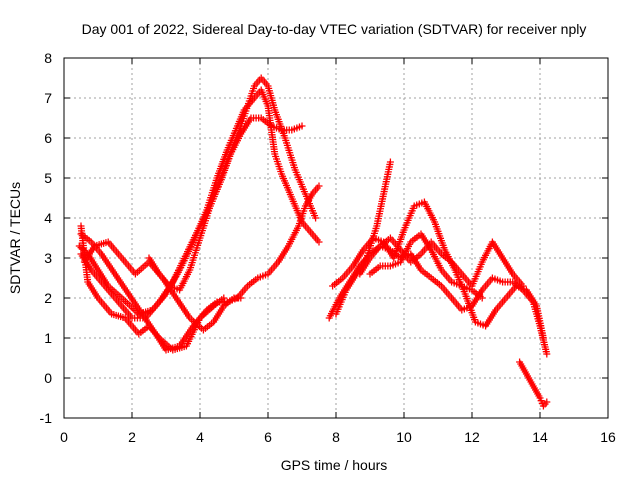 The width and height of the screenshot is (640, 480). What do you see at coordinates (46, 418) in the screenshot?
I see `y-tick-label: -1` at bounding box center [46, 418].